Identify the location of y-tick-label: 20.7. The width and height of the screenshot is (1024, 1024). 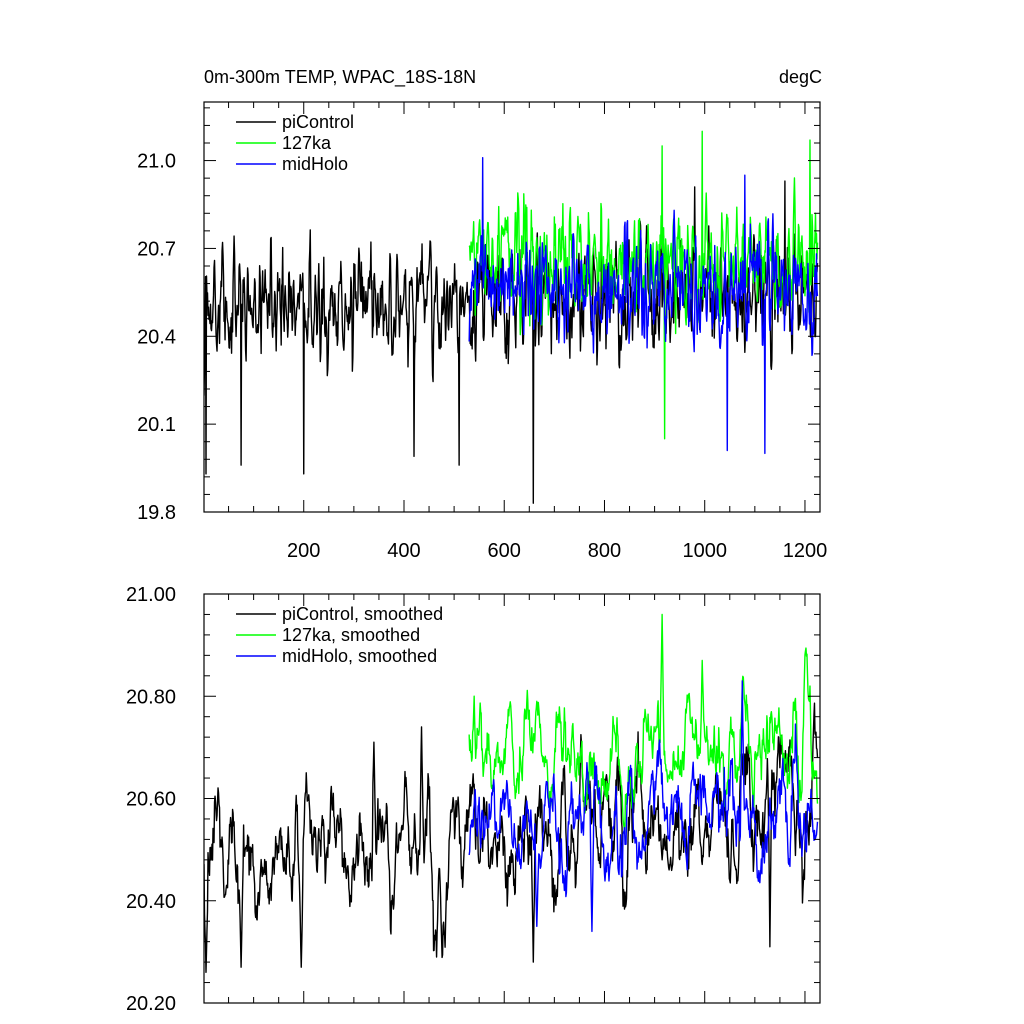
(156, 249).